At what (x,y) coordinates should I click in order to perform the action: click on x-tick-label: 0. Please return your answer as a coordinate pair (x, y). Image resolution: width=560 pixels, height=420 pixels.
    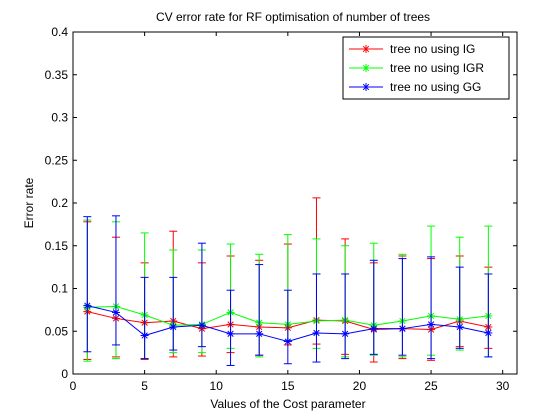
    Looking at the image, I should click on (73, 386).